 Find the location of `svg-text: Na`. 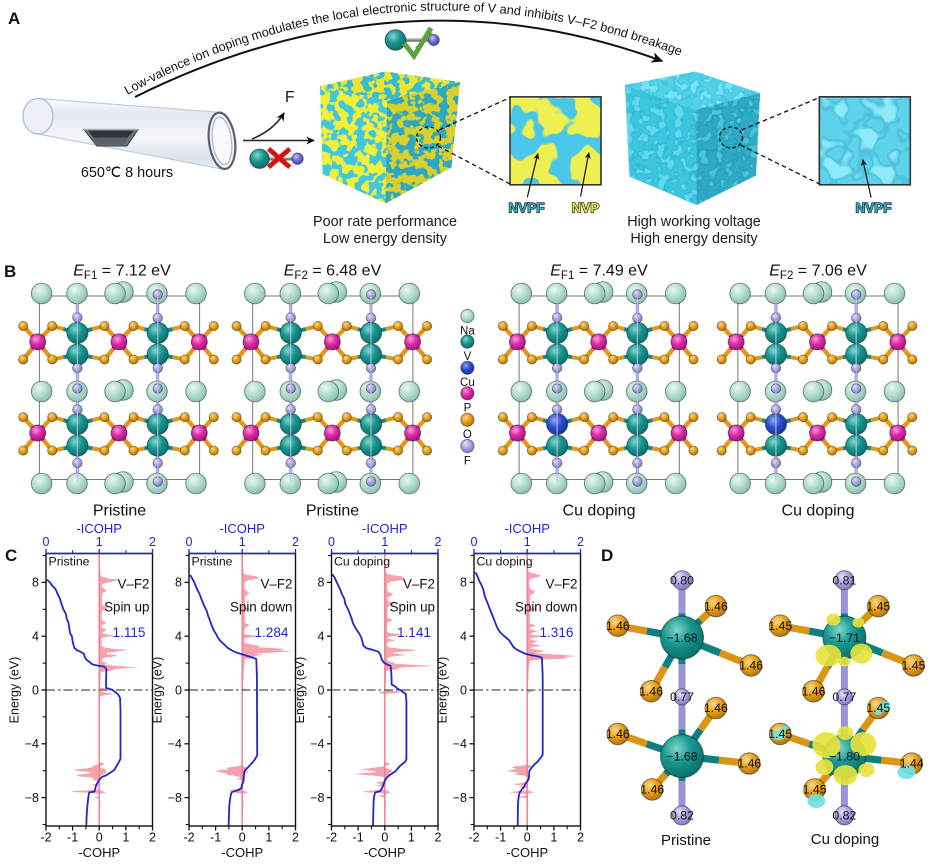

svg-text: Na is located at coordinates (467, 331).